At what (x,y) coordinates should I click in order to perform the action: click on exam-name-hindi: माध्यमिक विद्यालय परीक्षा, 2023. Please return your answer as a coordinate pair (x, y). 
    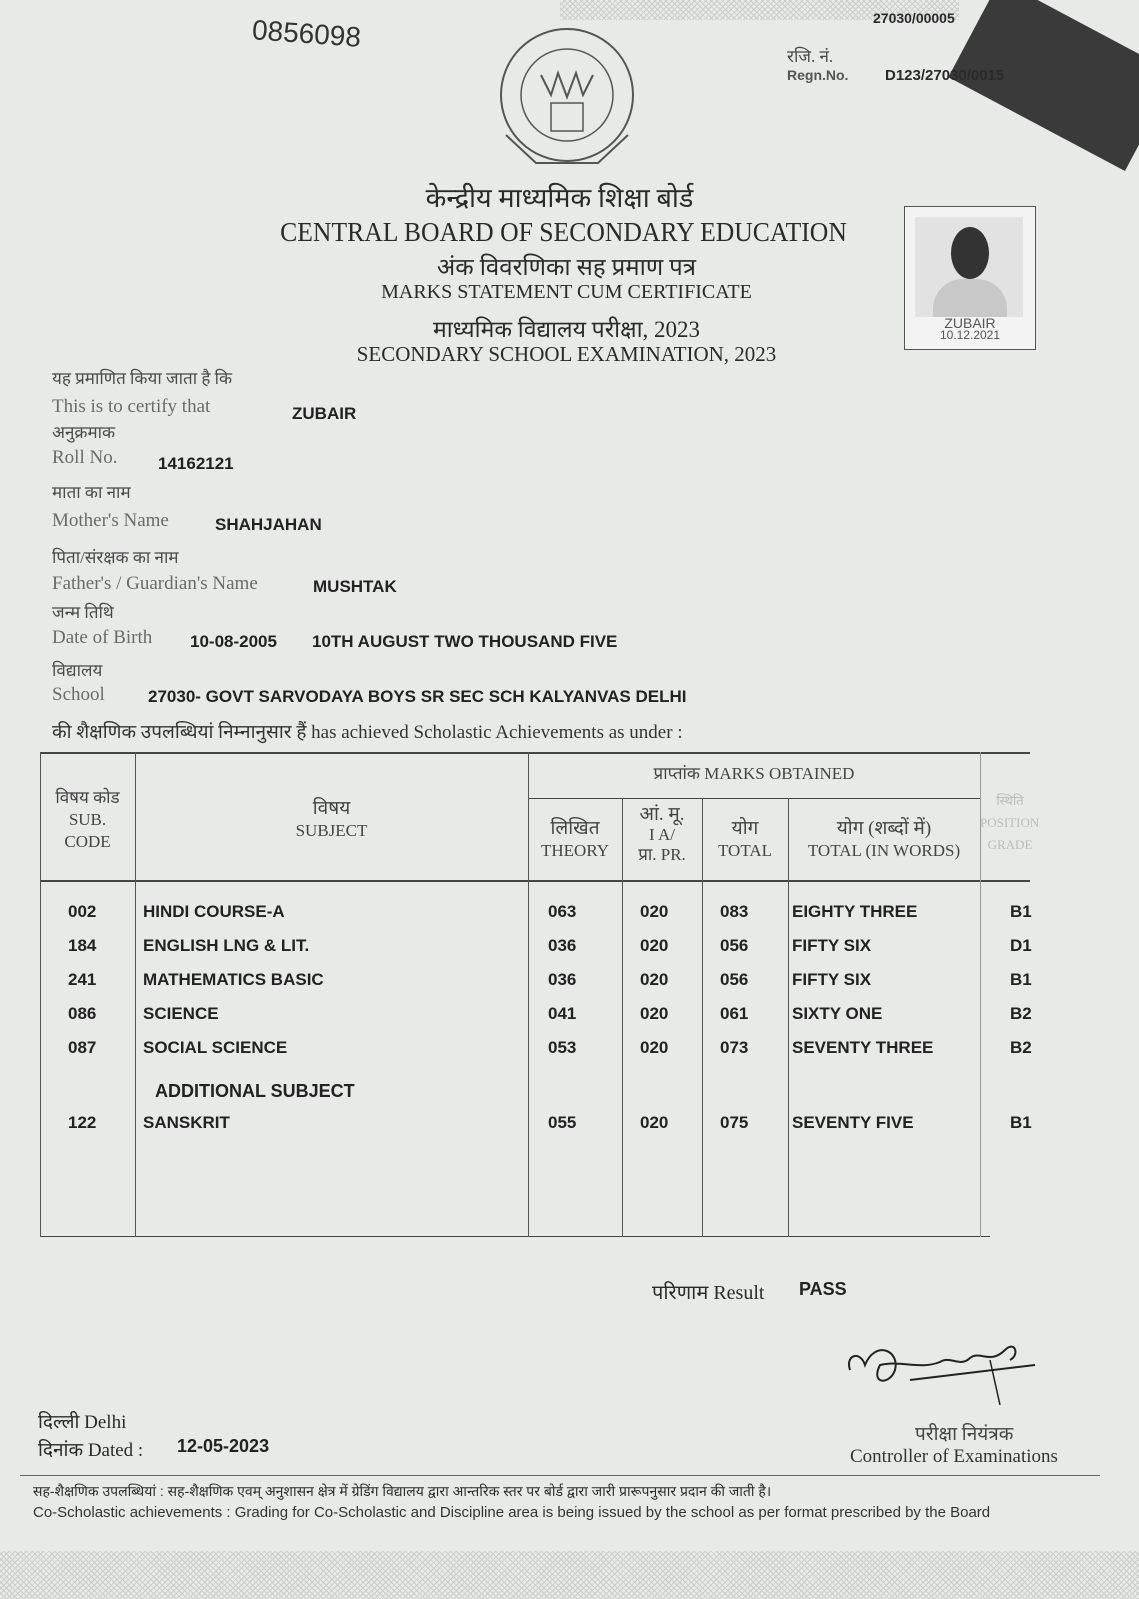
    Looking at the image, I should click on (566, 329).